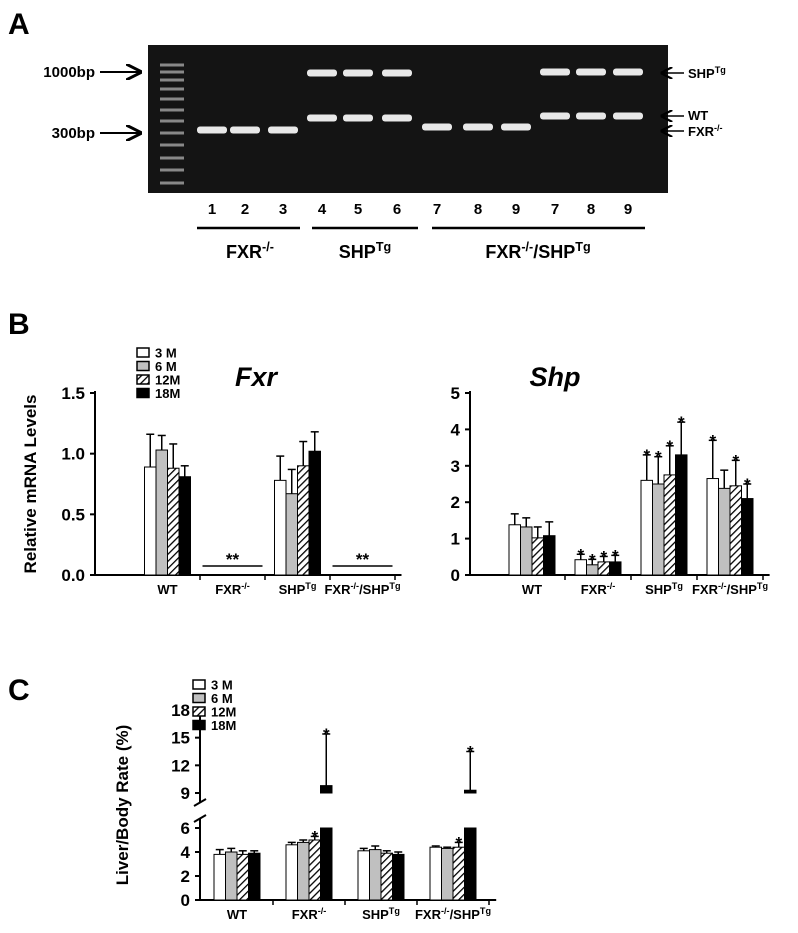  I want to click on category-part: SHP, so click(658, 589).